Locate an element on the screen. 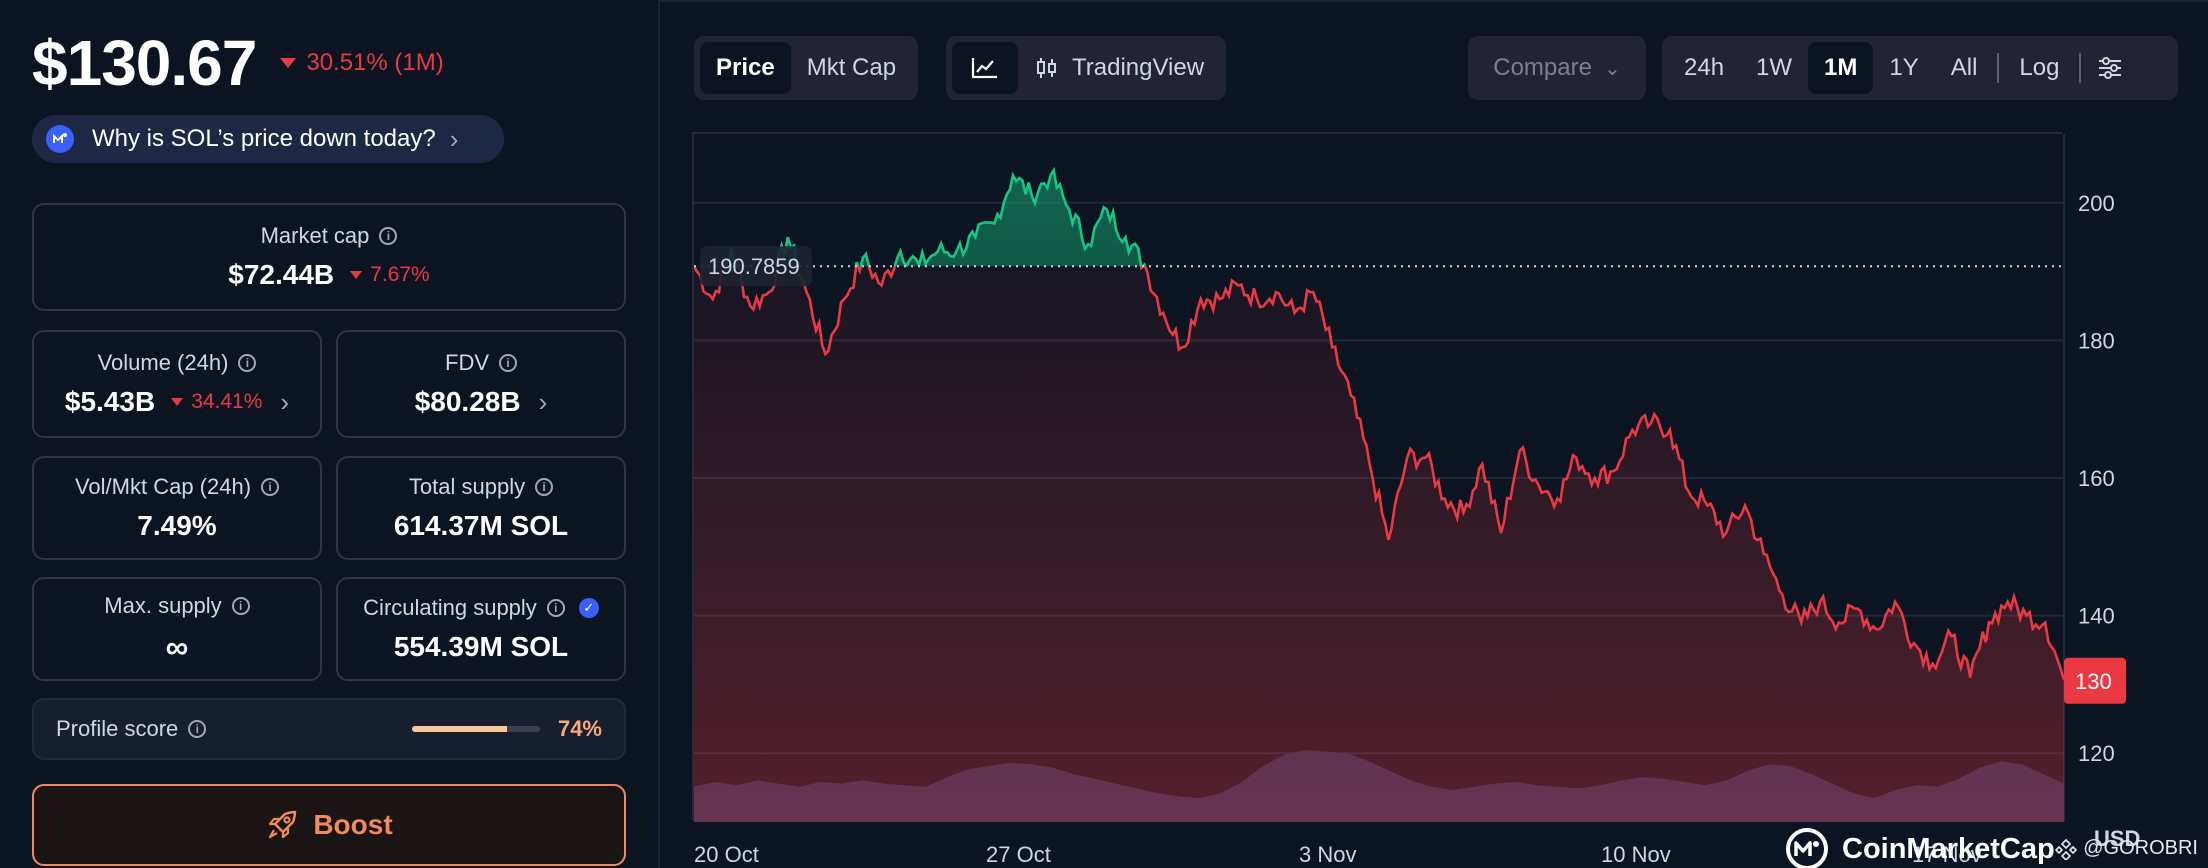  profile-score-row: Profile score i 74% is located at coordinates (329, 729).